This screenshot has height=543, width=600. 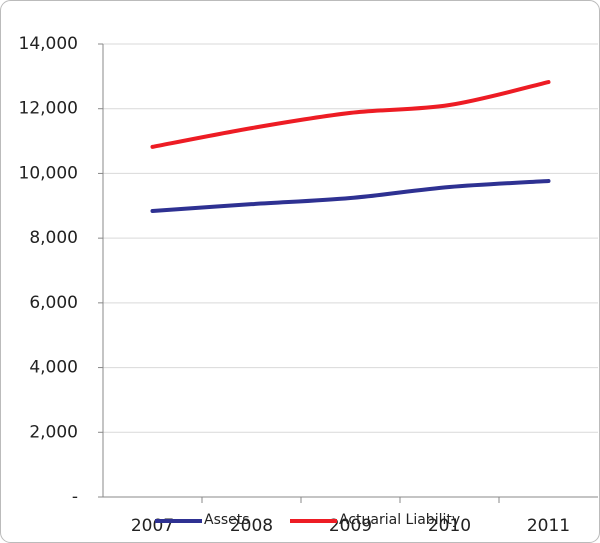 What do you see at coordinates (251, 526) in the screenshot?
I see `x-tick-label: 2008` at bounding box center [251, 526].